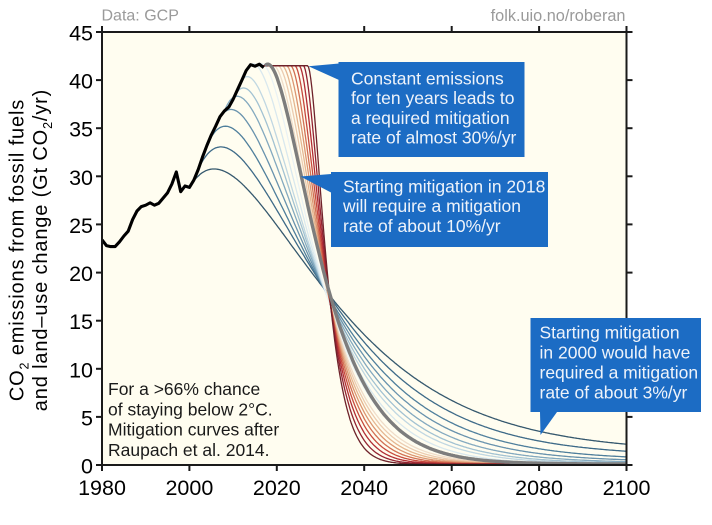 This screenshot has width=712, height=525. What do you see at coordinates (434, 138) in the screenshot?
I see `svg-text: rate of almost 30%/yr` at bounding box center [434, 138].